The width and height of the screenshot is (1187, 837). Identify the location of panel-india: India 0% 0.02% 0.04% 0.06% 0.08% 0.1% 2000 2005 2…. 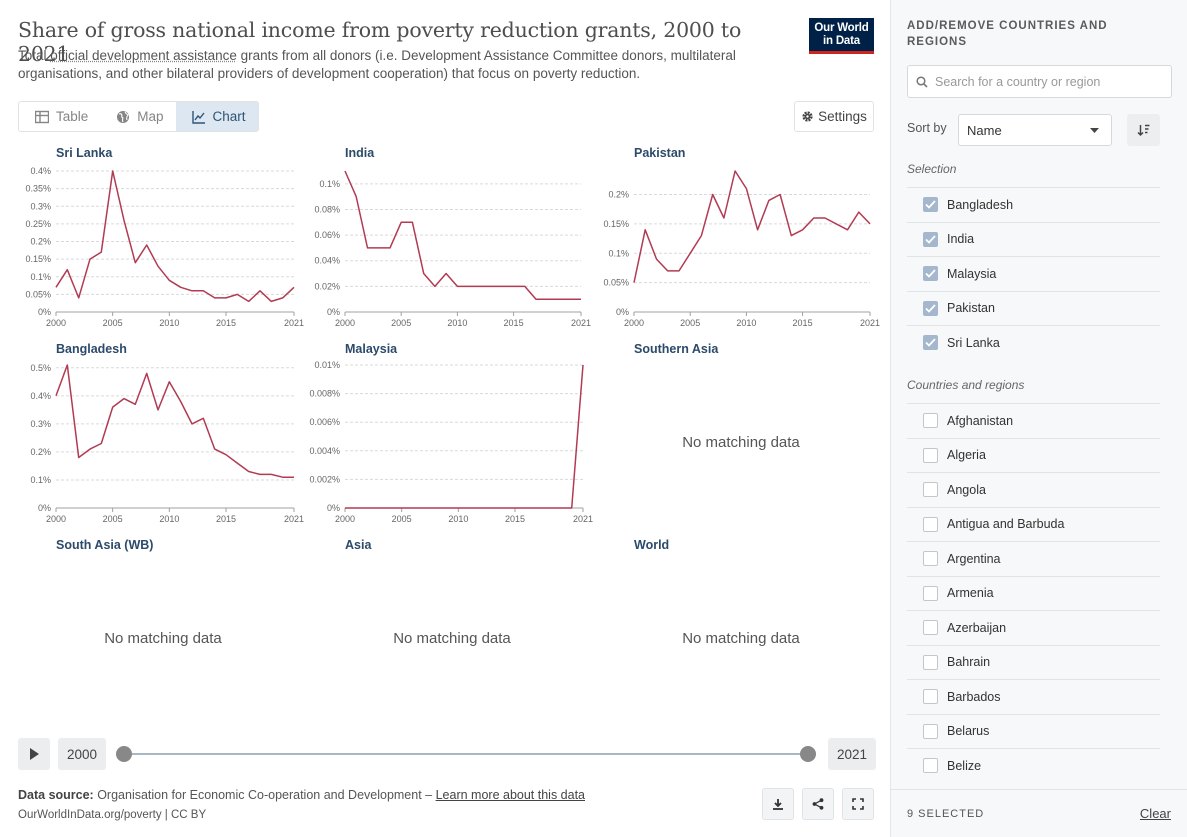
(452, 241).